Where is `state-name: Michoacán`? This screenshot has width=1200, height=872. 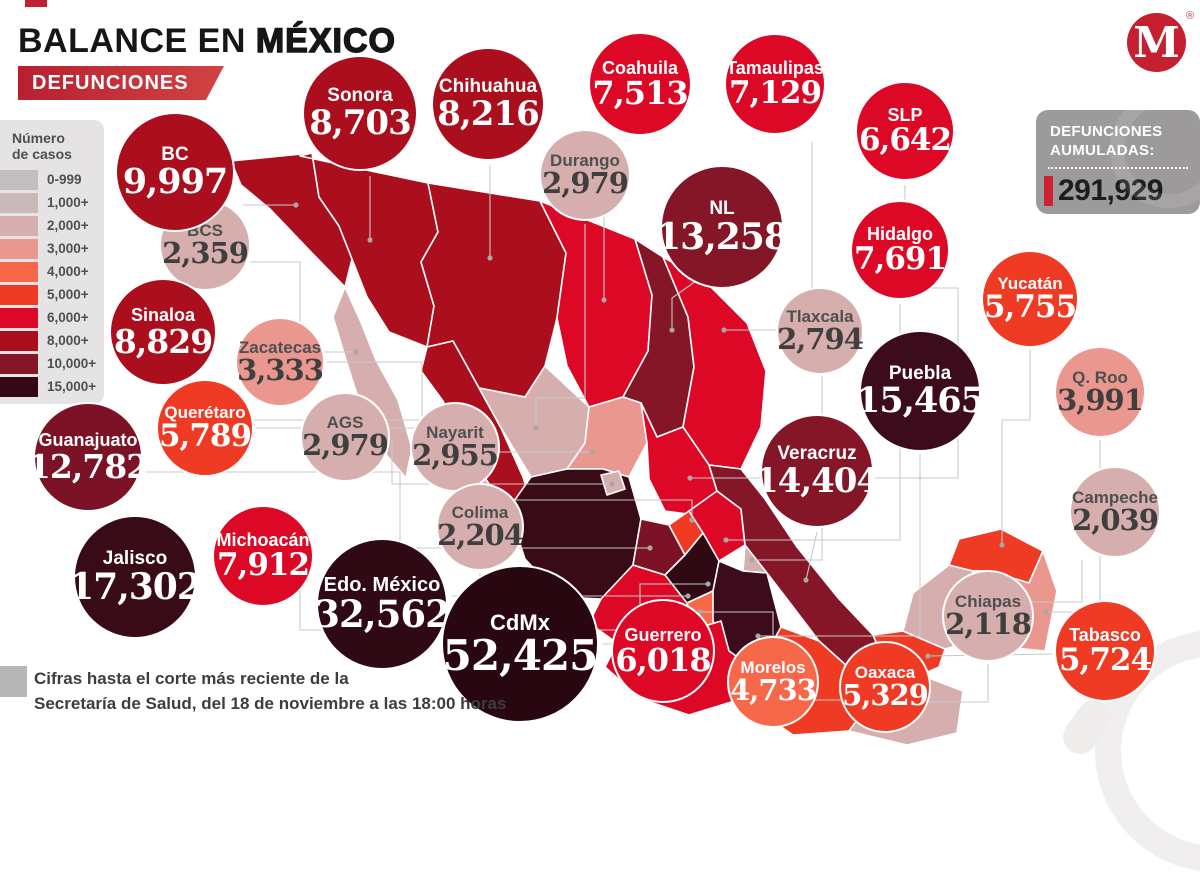 state-name: Michoacán is located at coordinates (263, 540).